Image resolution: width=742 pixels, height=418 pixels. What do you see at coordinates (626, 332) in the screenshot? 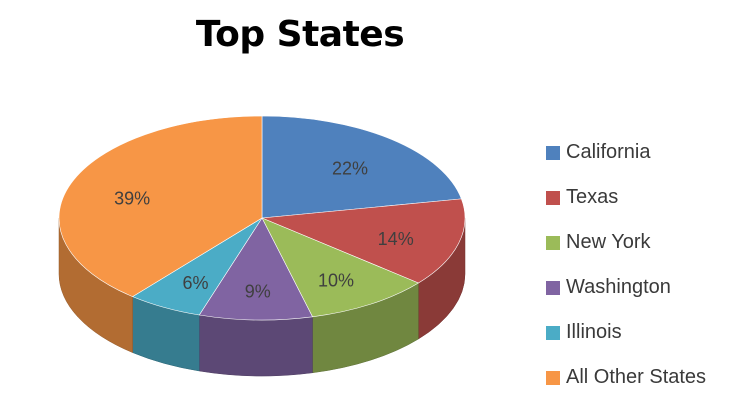
I see `legend-item-illinois: Illinois` at bounding box center [626, 332].